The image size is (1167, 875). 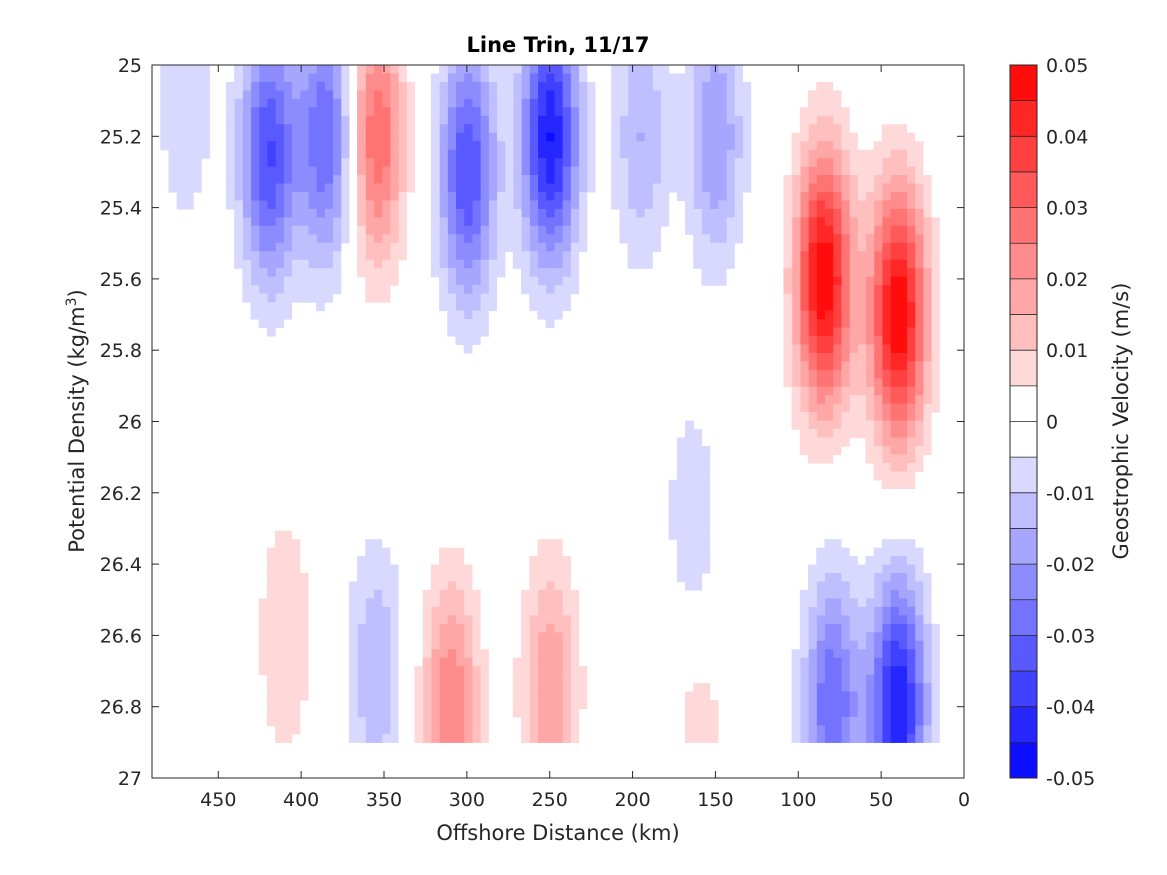 What do you see at coordinates (121, 137) in the screenshot?
I see `y-tick-label: 25.2` at bounding box center [121, 137].